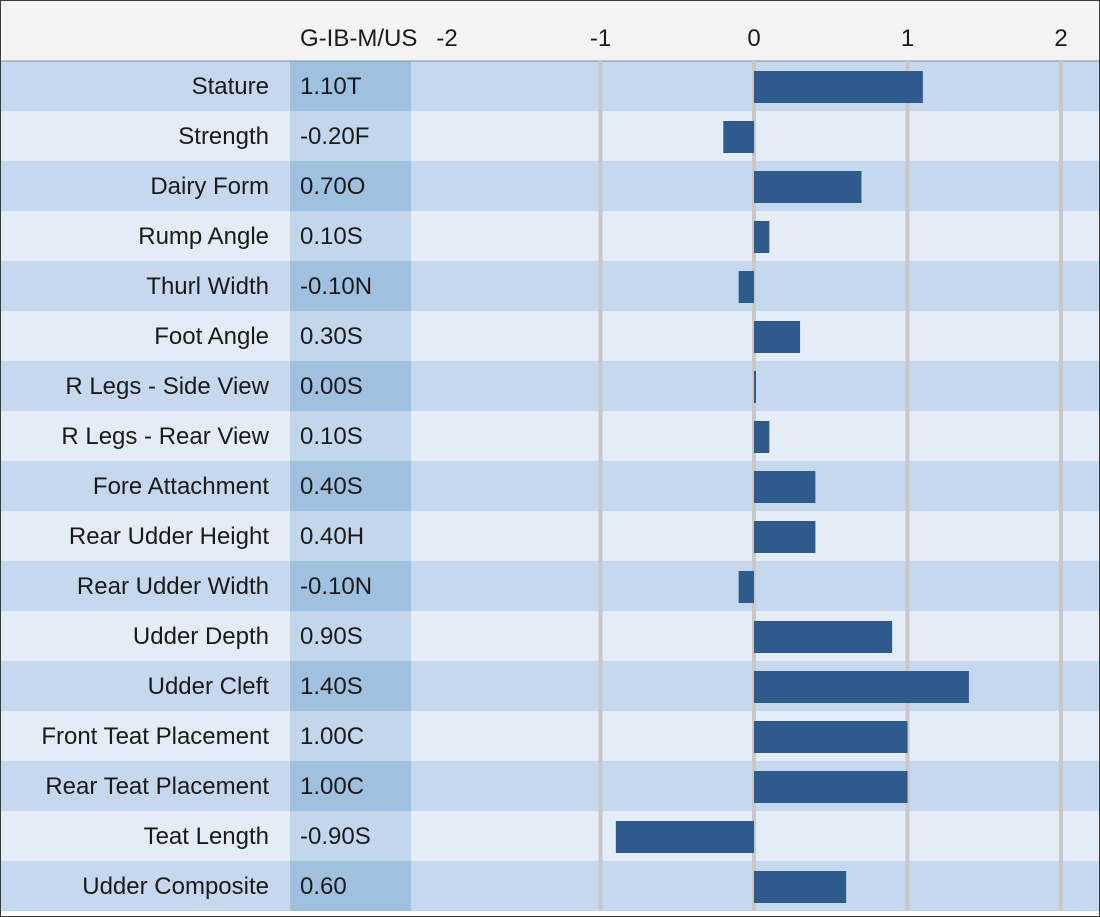 The width and height of the screenshot is (1100, 917). What do you see at coordinates (206, 836) in the screenshot?
I see `category-label: Teat Length` at bounding box center [206, 836].